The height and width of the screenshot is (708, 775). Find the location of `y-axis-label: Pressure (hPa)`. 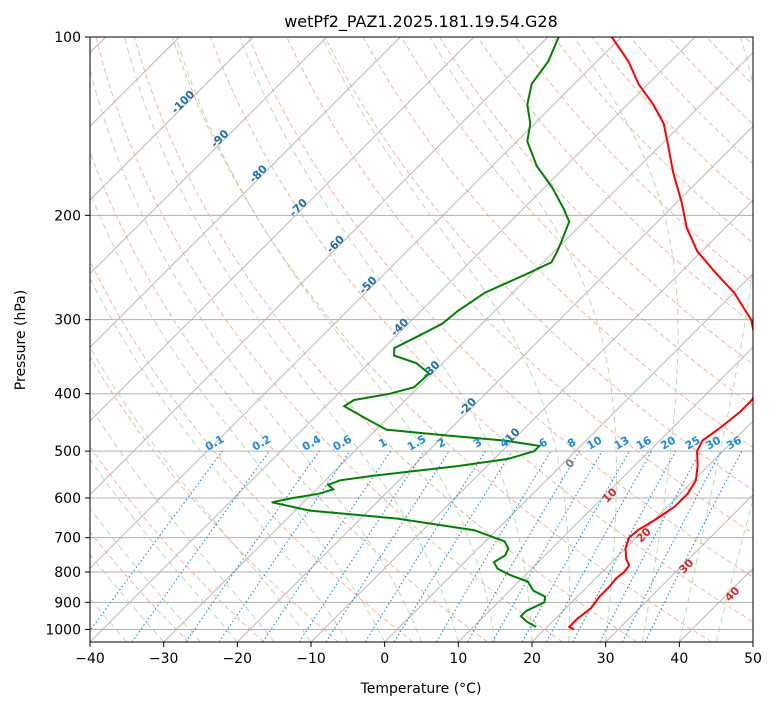

y-axis-label: Pressure (hPa) is located at coordinates (21, 340).